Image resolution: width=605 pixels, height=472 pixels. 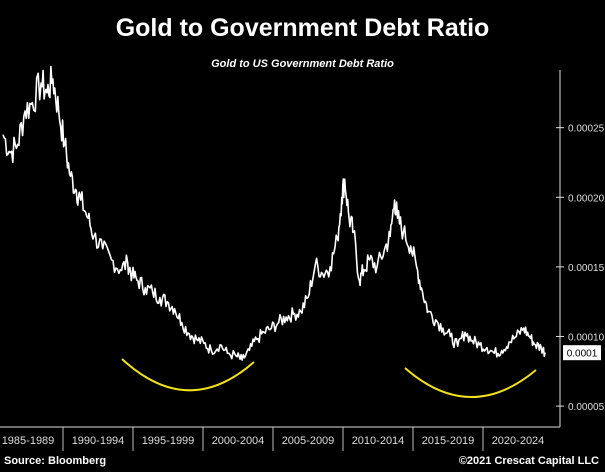 I want to click on latest-value-callout: 0.0001, so click(x=582, y=353).